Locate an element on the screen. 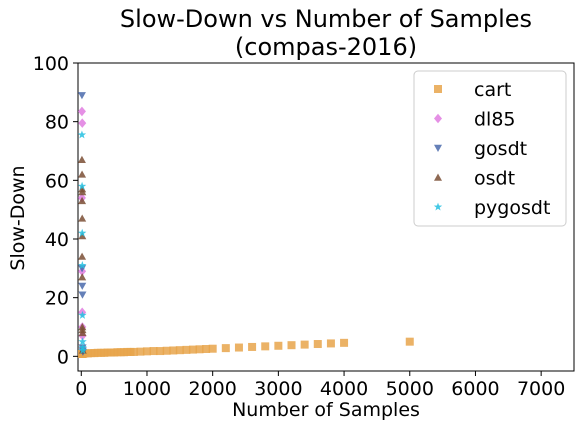  legend-label-gosdt: gosdt is located at coordinates (500, 149).